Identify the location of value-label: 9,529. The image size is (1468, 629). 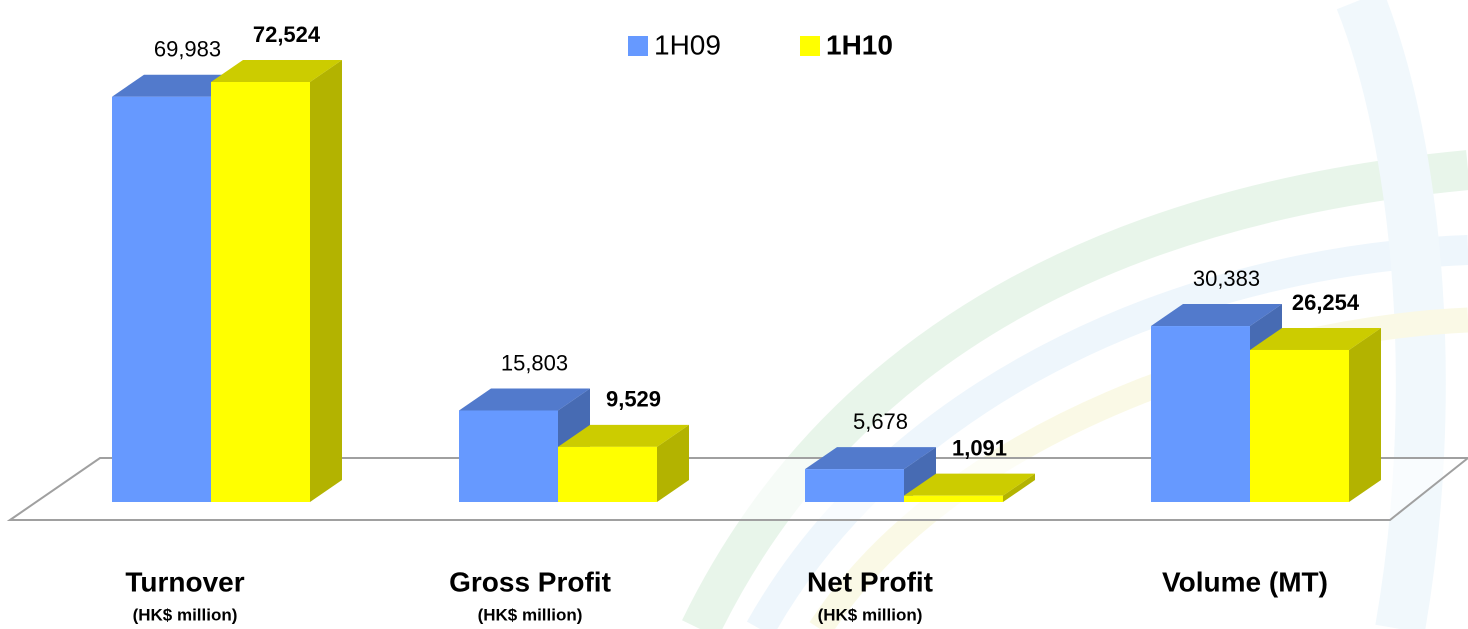
(633, 399).